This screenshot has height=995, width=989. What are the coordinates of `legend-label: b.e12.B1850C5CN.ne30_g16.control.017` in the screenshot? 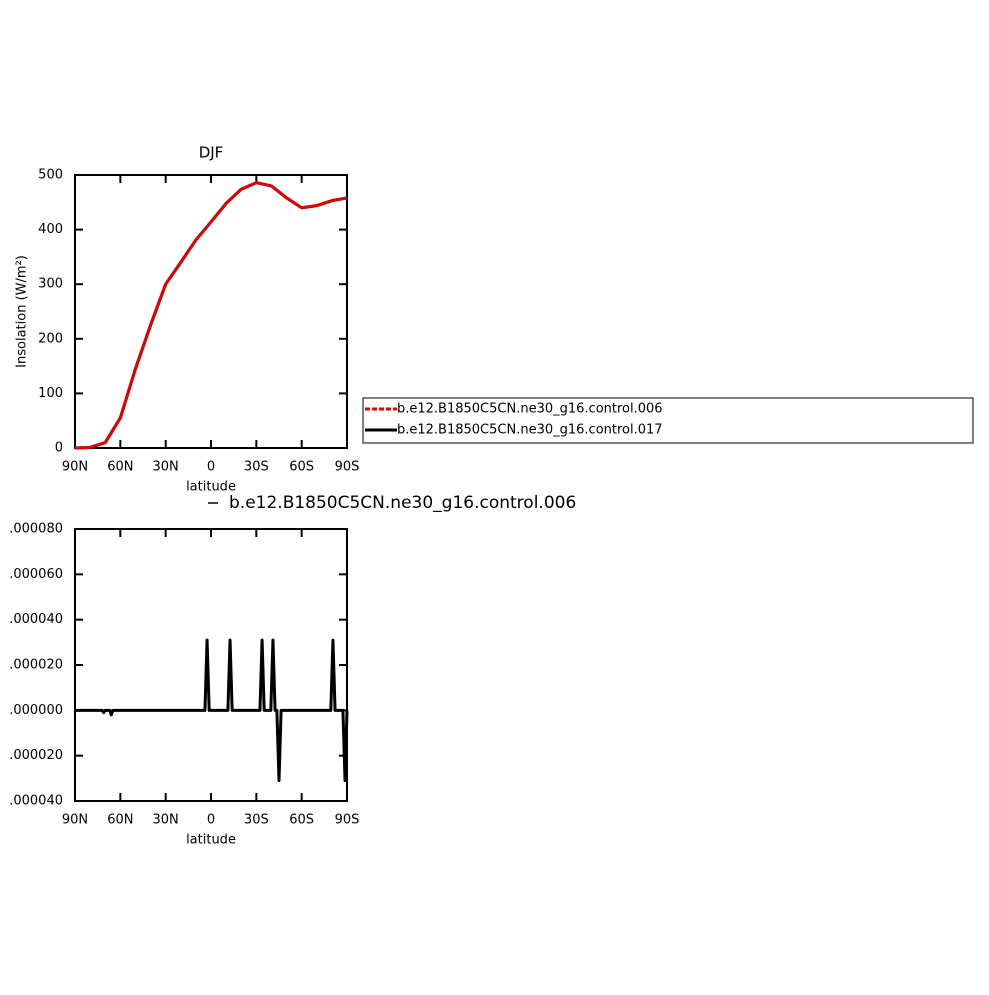 It's located at (530, 430).